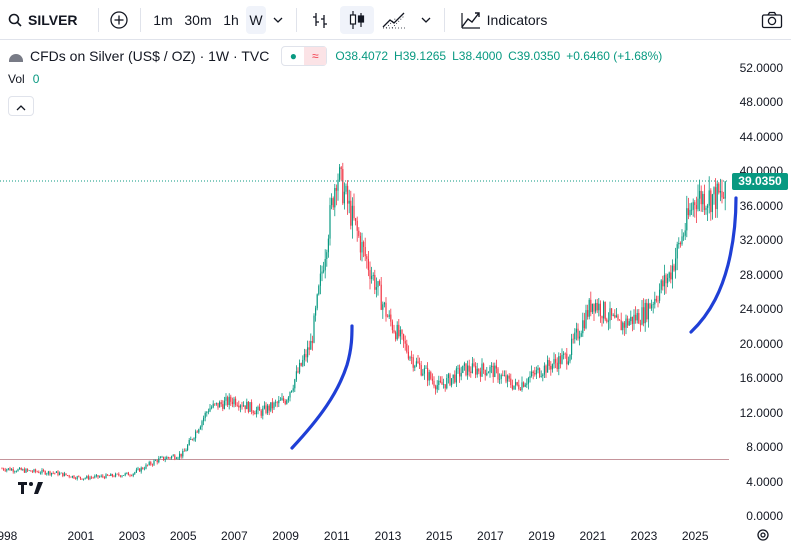 This screenshot has width=791, height=548. I want to click on last-price-label: 39.0350, so click(760, 181).